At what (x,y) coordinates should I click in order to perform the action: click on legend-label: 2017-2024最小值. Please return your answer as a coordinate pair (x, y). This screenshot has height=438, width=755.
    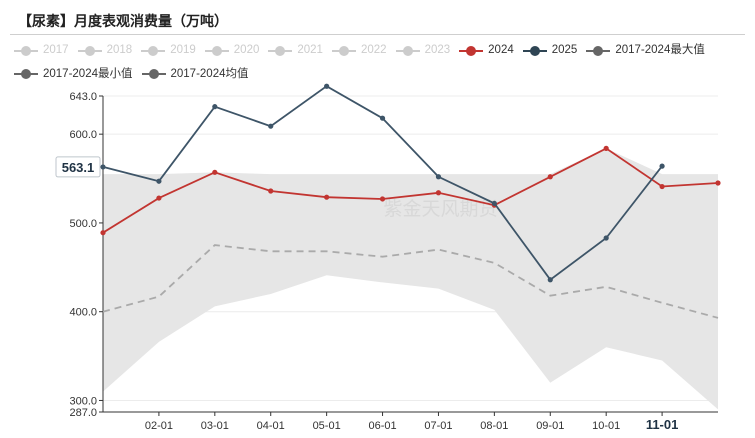
    Looking at the image, I should click on (88, 73).